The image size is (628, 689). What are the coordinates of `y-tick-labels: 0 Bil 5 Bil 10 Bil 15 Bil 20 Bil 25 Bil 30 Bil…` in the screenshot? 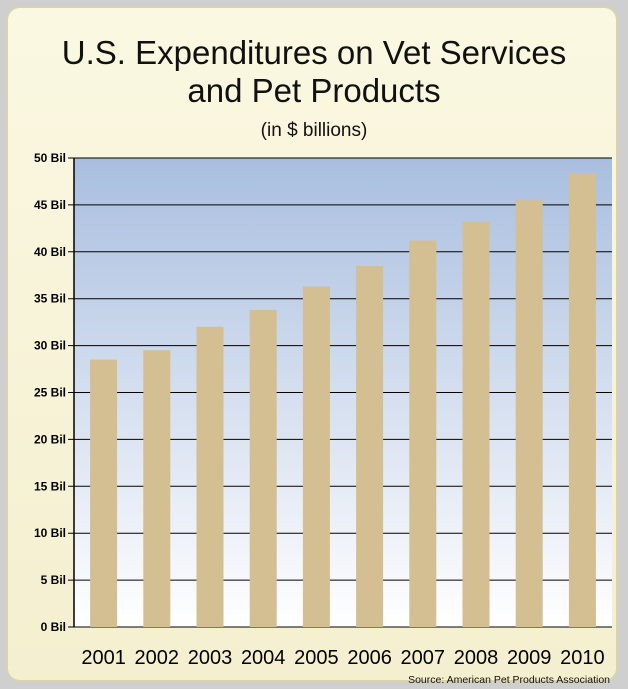 It's located at (50, 392).